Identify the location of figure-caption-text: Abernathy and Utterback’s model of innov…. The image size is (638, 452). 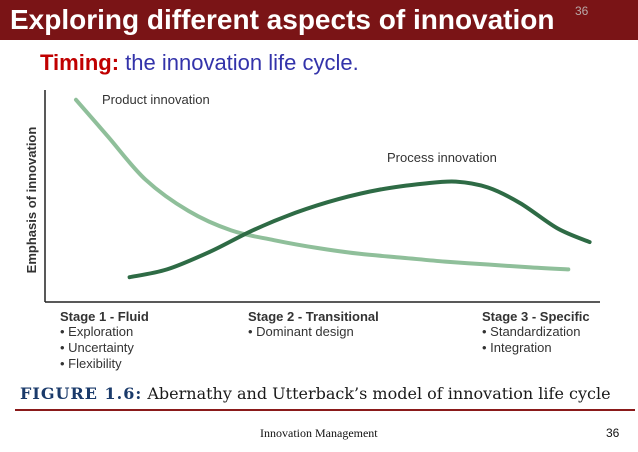
(379, 393).